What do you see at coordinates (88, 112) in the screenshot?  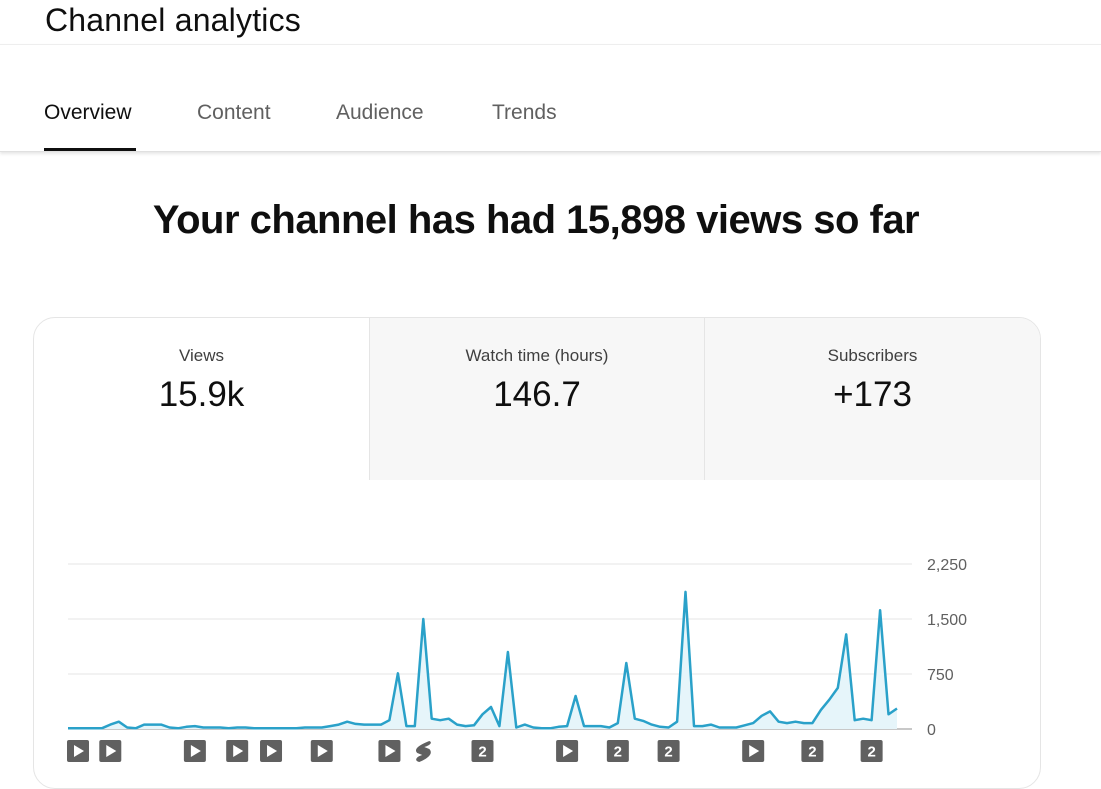 I see `tab-overview: Overview` at bounding box center [88, 112].